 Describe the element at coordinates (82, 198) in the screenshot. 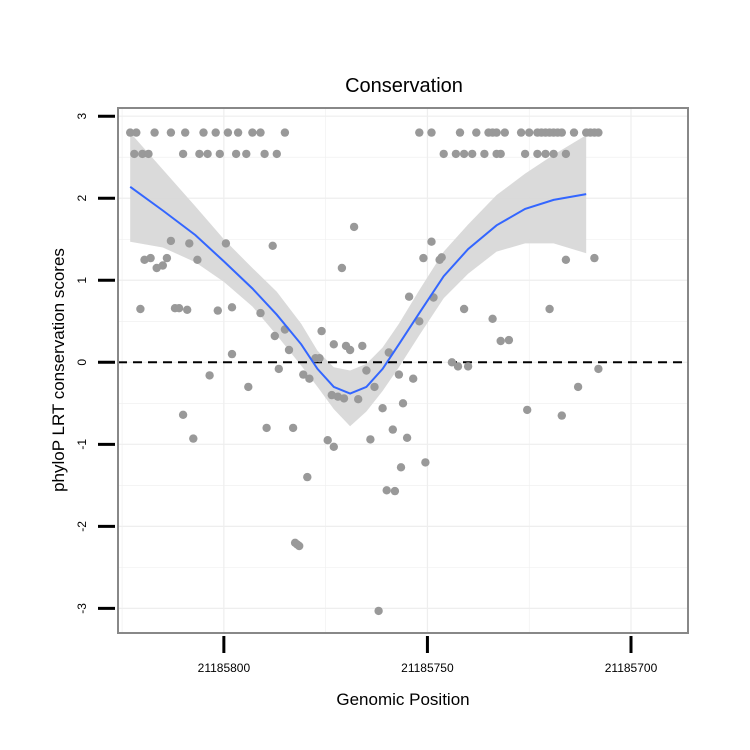

I see `y-tick-label: 2` at that location.